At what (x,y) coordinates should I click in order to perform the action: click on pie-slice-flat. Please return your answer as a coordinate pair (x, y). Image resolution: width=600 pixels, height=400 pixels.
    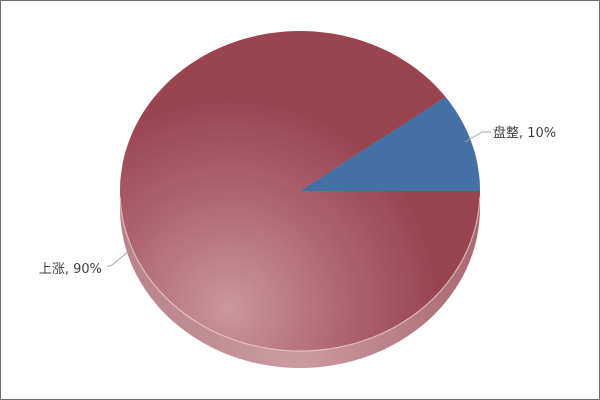
    Looking at the image, I should click on (390, 144).